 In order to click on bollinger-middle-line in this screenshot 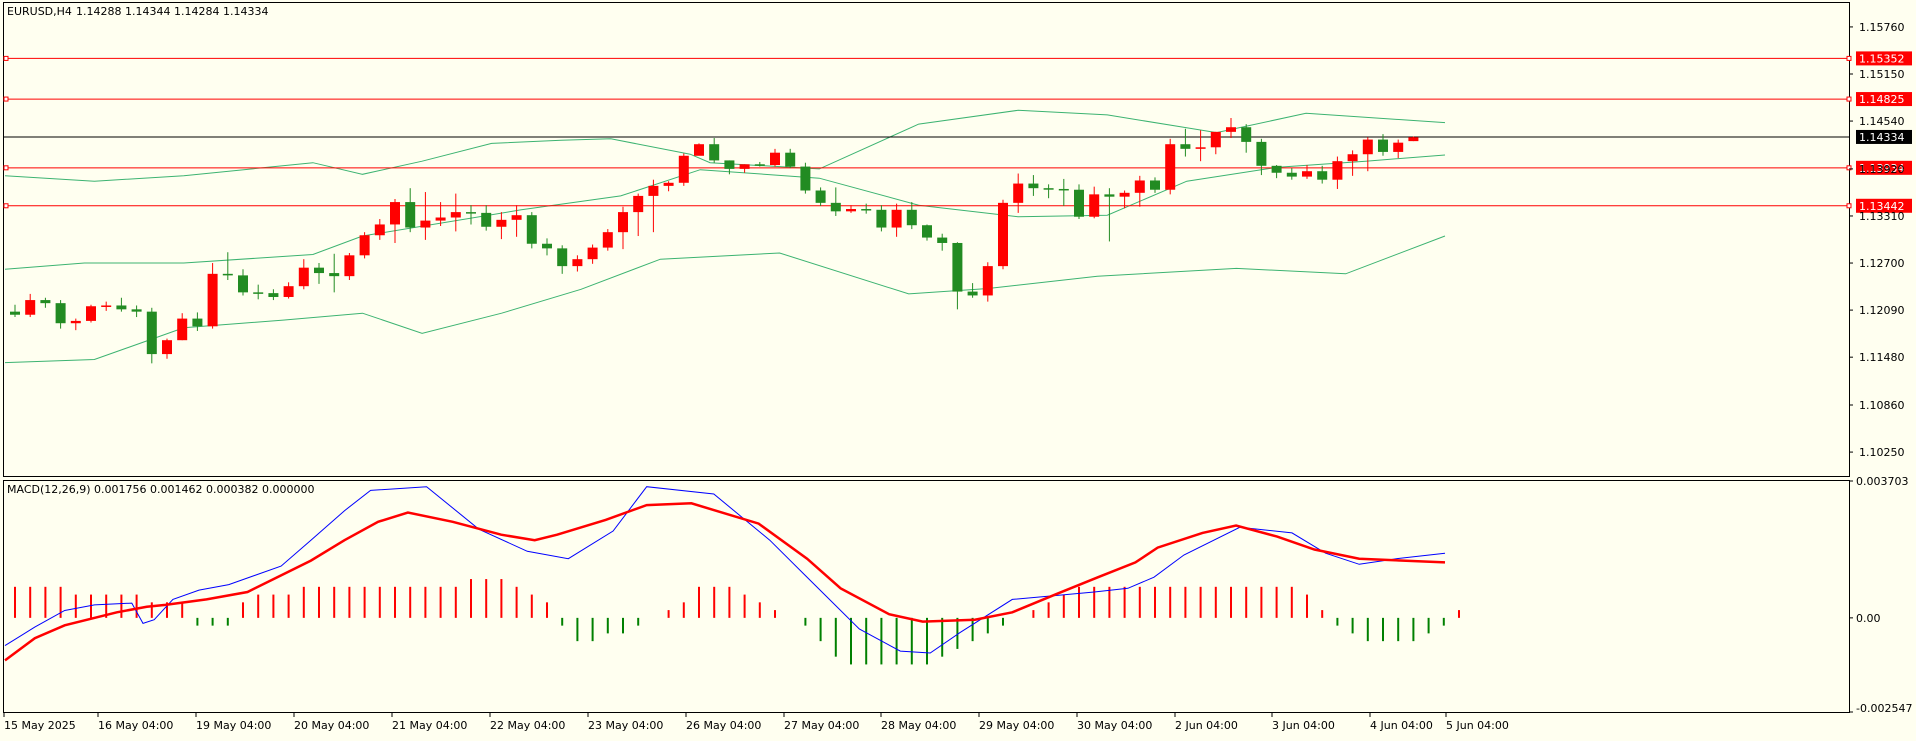, I will do `click(725, 212)`.